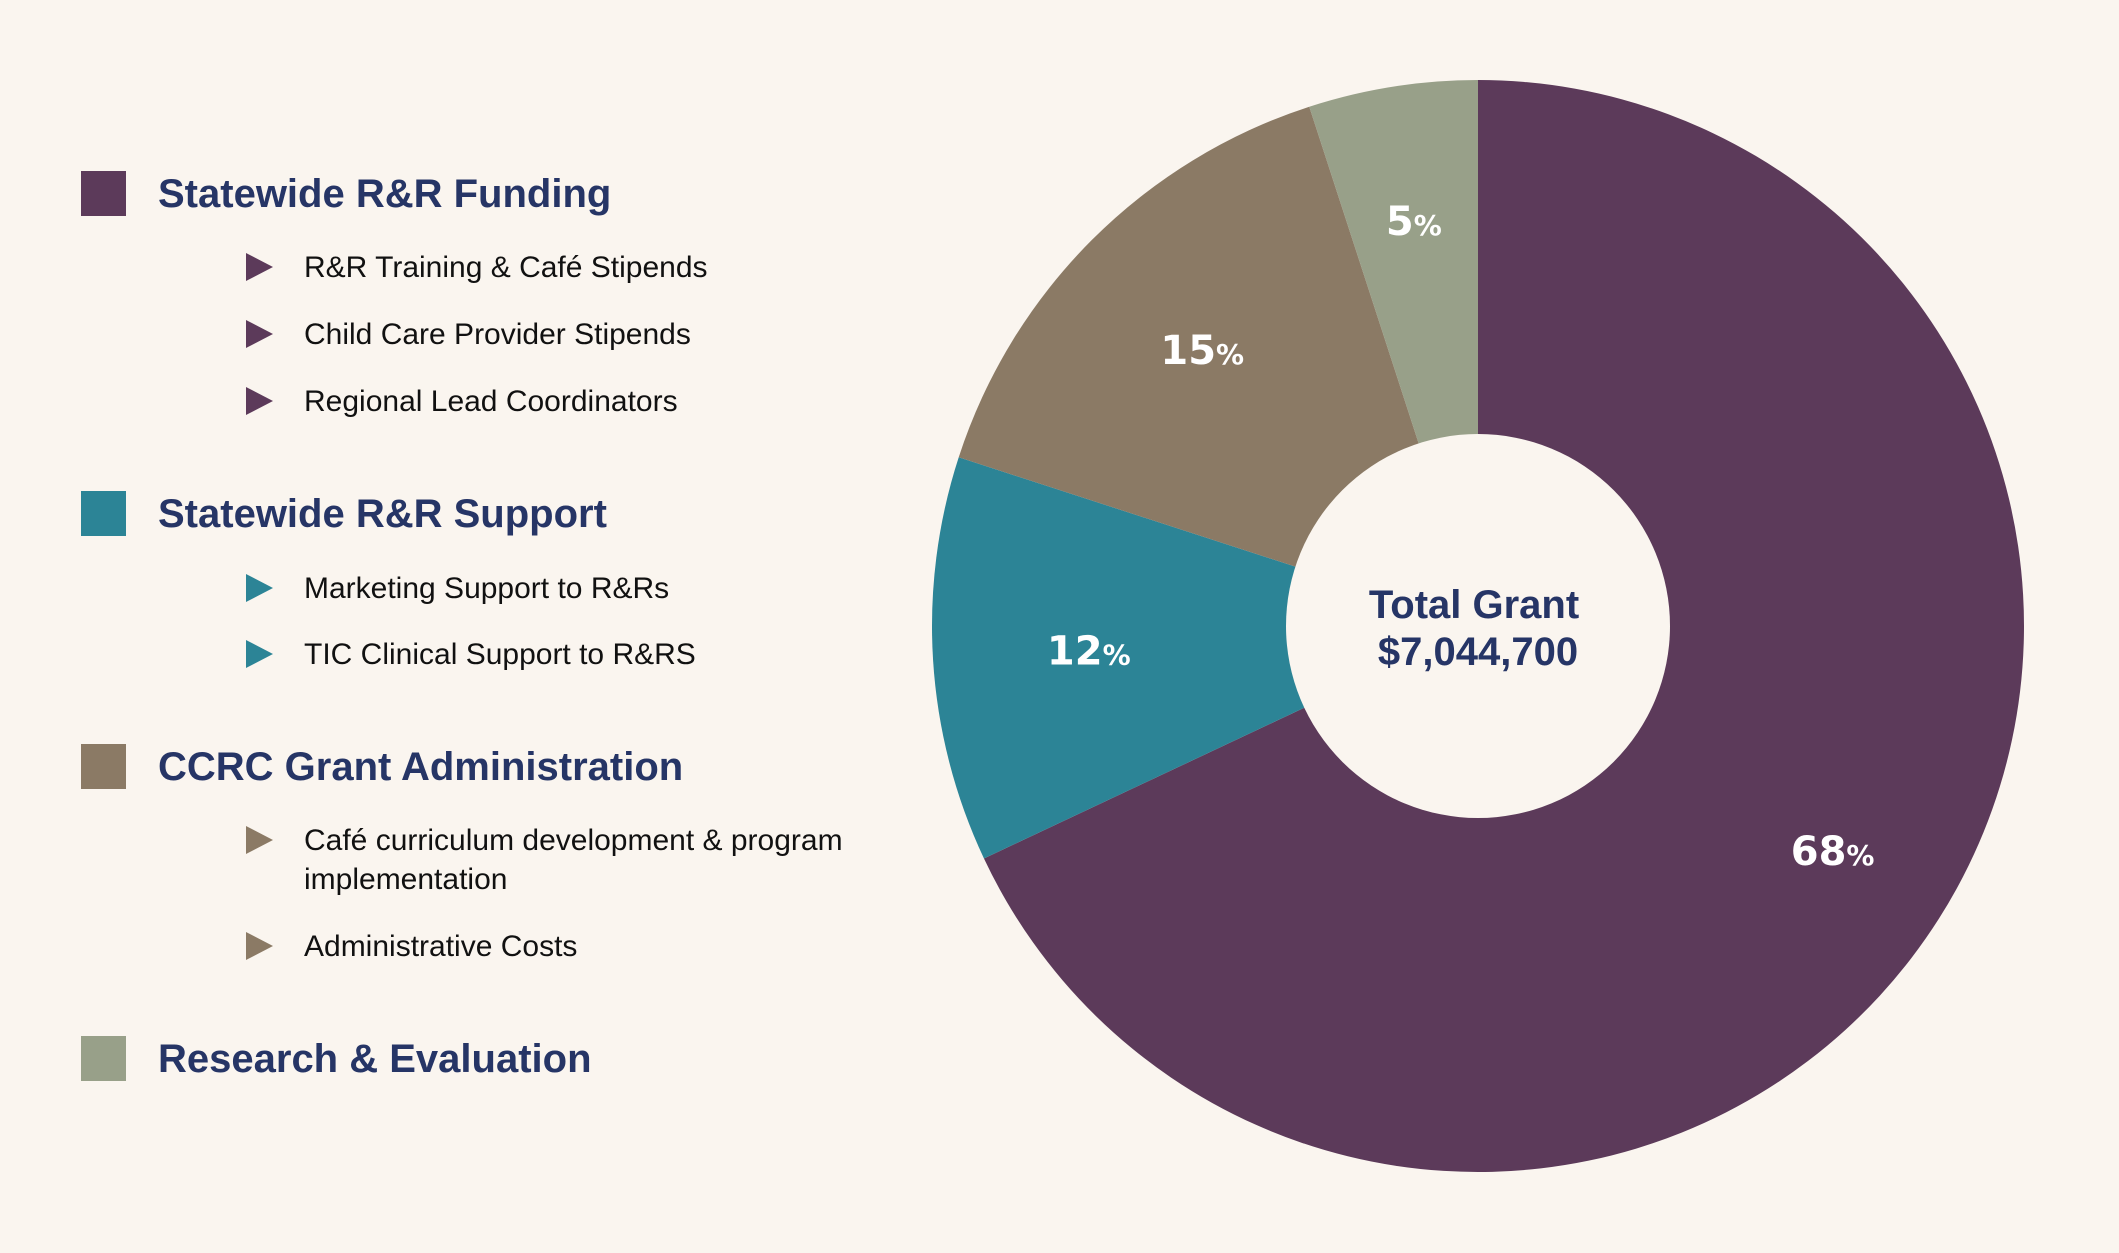 The image size is (2119, 1253). Describe the element at coordinates (497, 334) in the screenshot. I see `legend-item: Child Care Provider Stipends` at that location.